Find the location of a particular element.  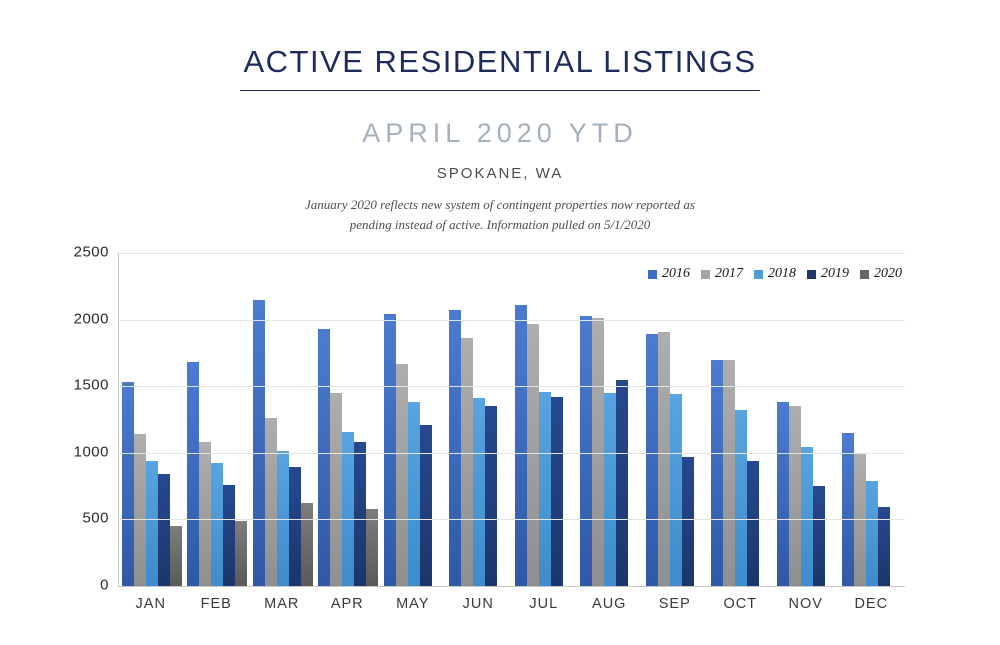

y-tick-label-0: 0 is located at coordinates (104, 585).